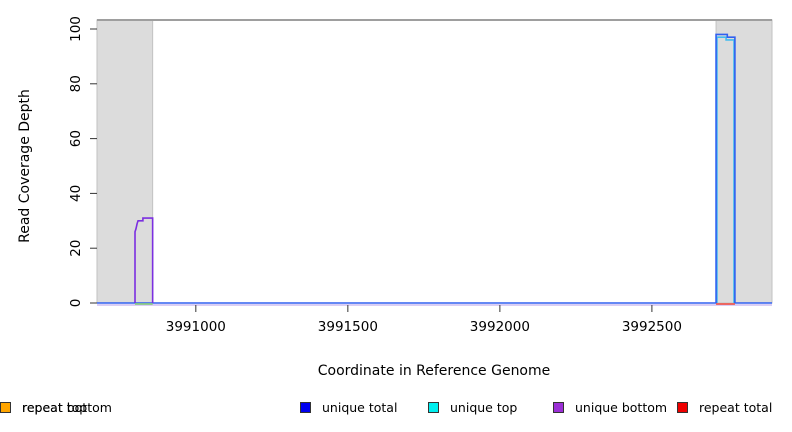 Image resolution: width=792 pixels, height=432 pixels. I want to click on unique-top-swatch-icon, so click(433, 407).